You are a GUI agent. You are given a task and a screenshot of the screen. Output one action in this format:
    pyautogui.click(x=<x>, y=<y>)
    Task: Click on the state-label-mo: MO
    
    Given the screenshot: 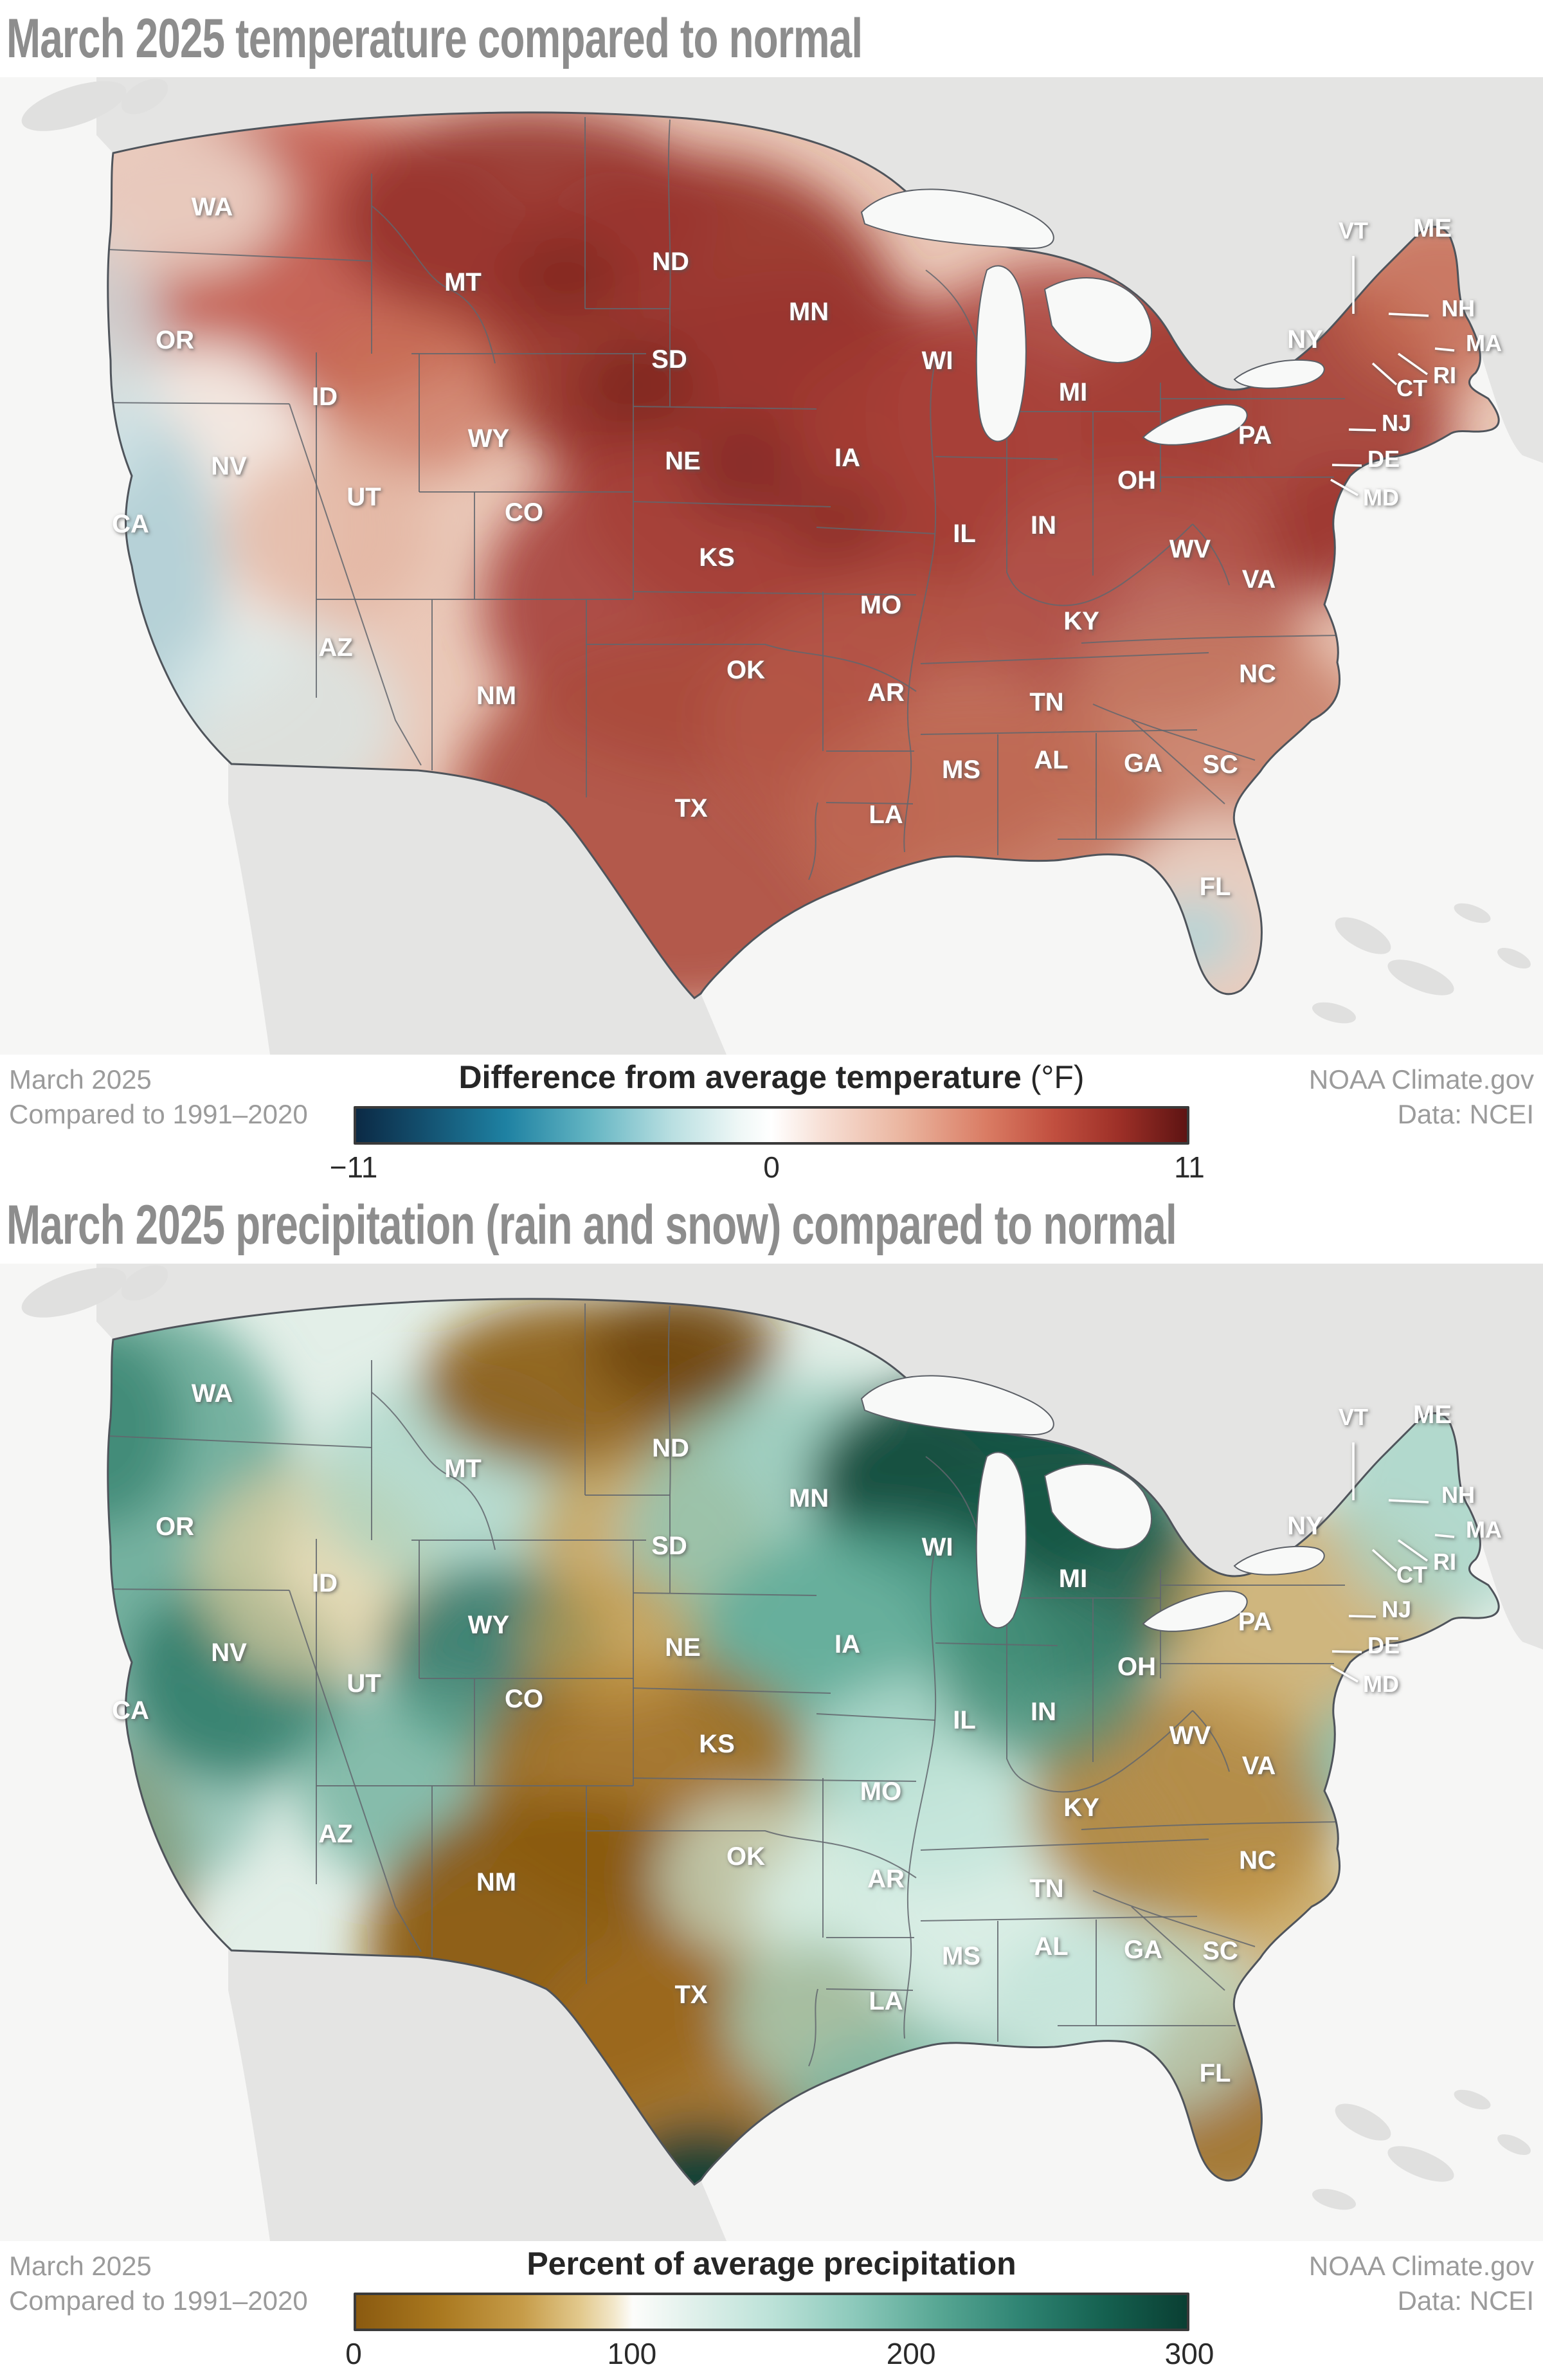 What is the action you would take?
    pyautogui.click(x=880, y=605)
    